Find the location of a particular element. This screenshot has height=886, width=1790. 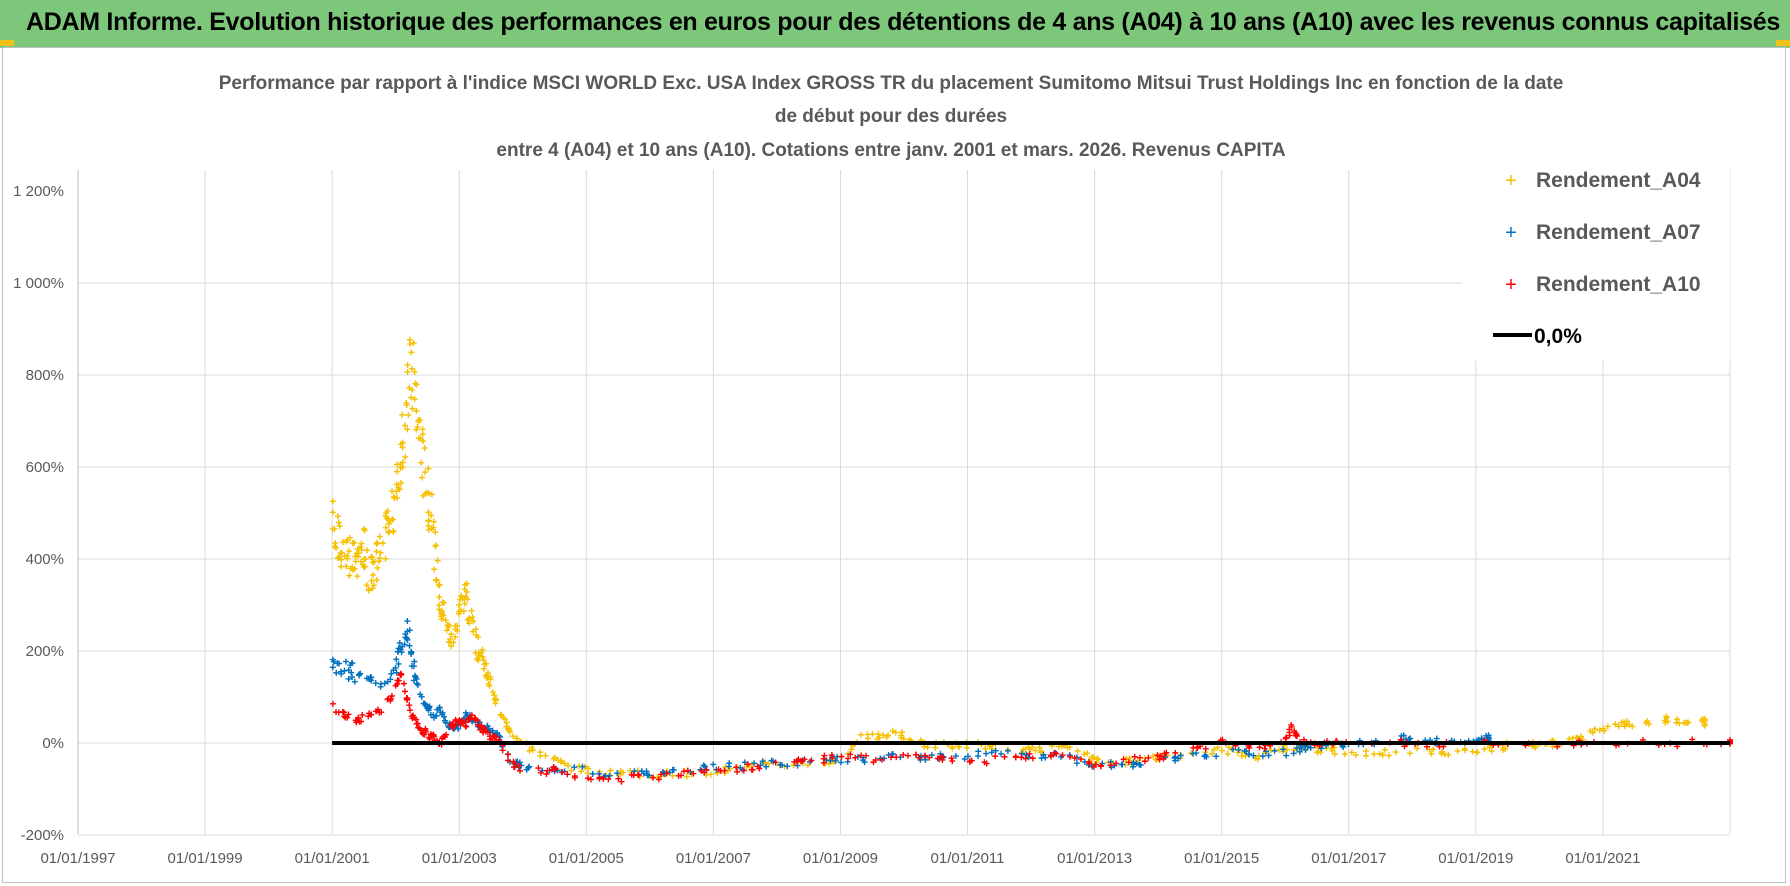

y-tick-label: 1 200% is located at coordinates (38, 191).